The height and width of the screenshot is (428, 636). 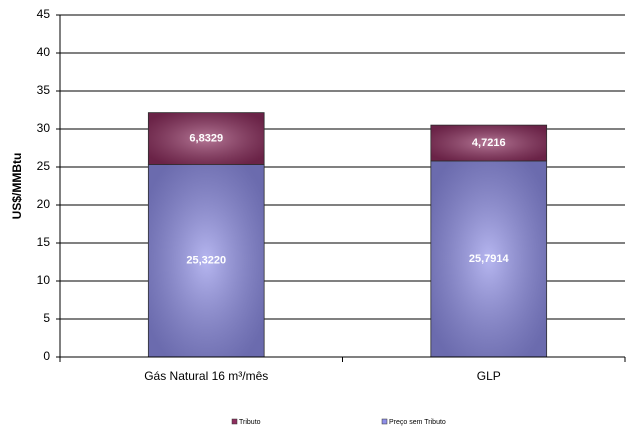 What do you see at coordinates (44, 90) in the screenshot?
I see `y-tick-label: 35` at bounding box center [44, 90].